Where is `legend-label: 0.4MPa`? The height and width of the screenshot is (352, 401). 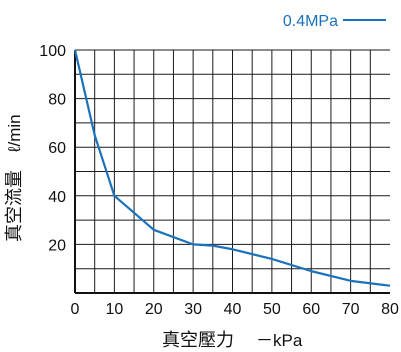 legend-label: 0.4MPa is located at coordinates (310, 21).